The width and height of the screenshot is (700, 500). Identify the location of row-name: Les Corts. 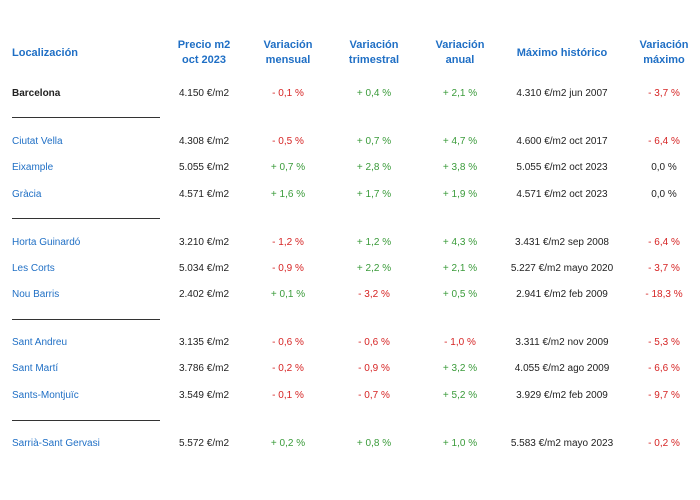
(33, 268).